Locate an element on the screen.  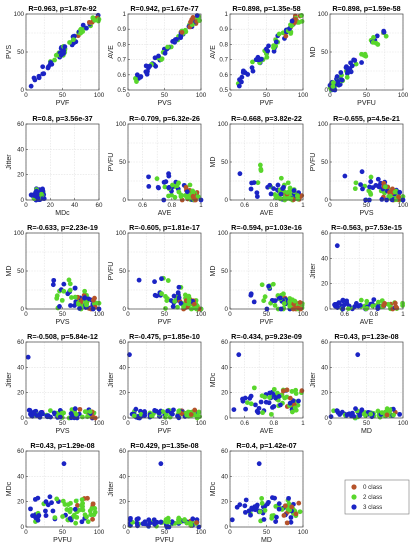
y-axis-label: MDc is located at coordinates (213, 379).